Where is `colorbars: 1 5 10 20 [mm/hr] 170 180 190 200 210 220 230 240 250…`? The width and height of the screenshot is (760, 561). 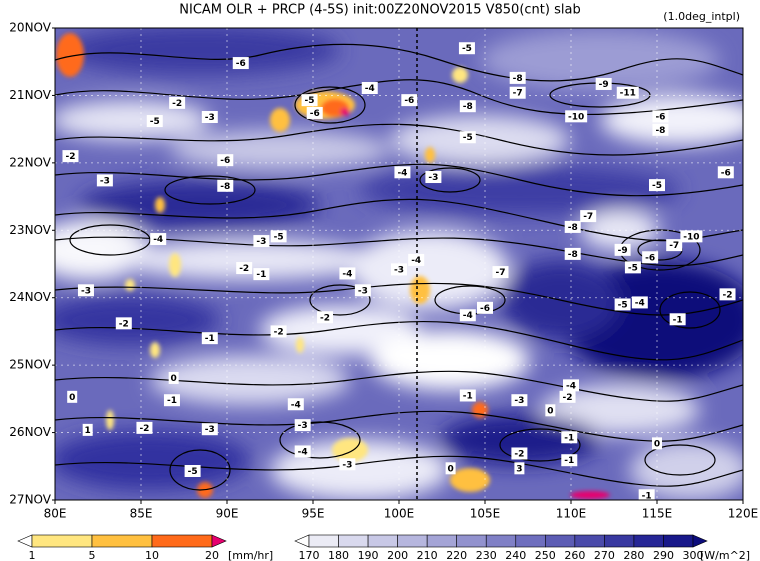
colorbars: 1 5 10 20 [mm/hr] 170 180 190 200 210 220 230 240 250… is located at coordinates (383, 547).